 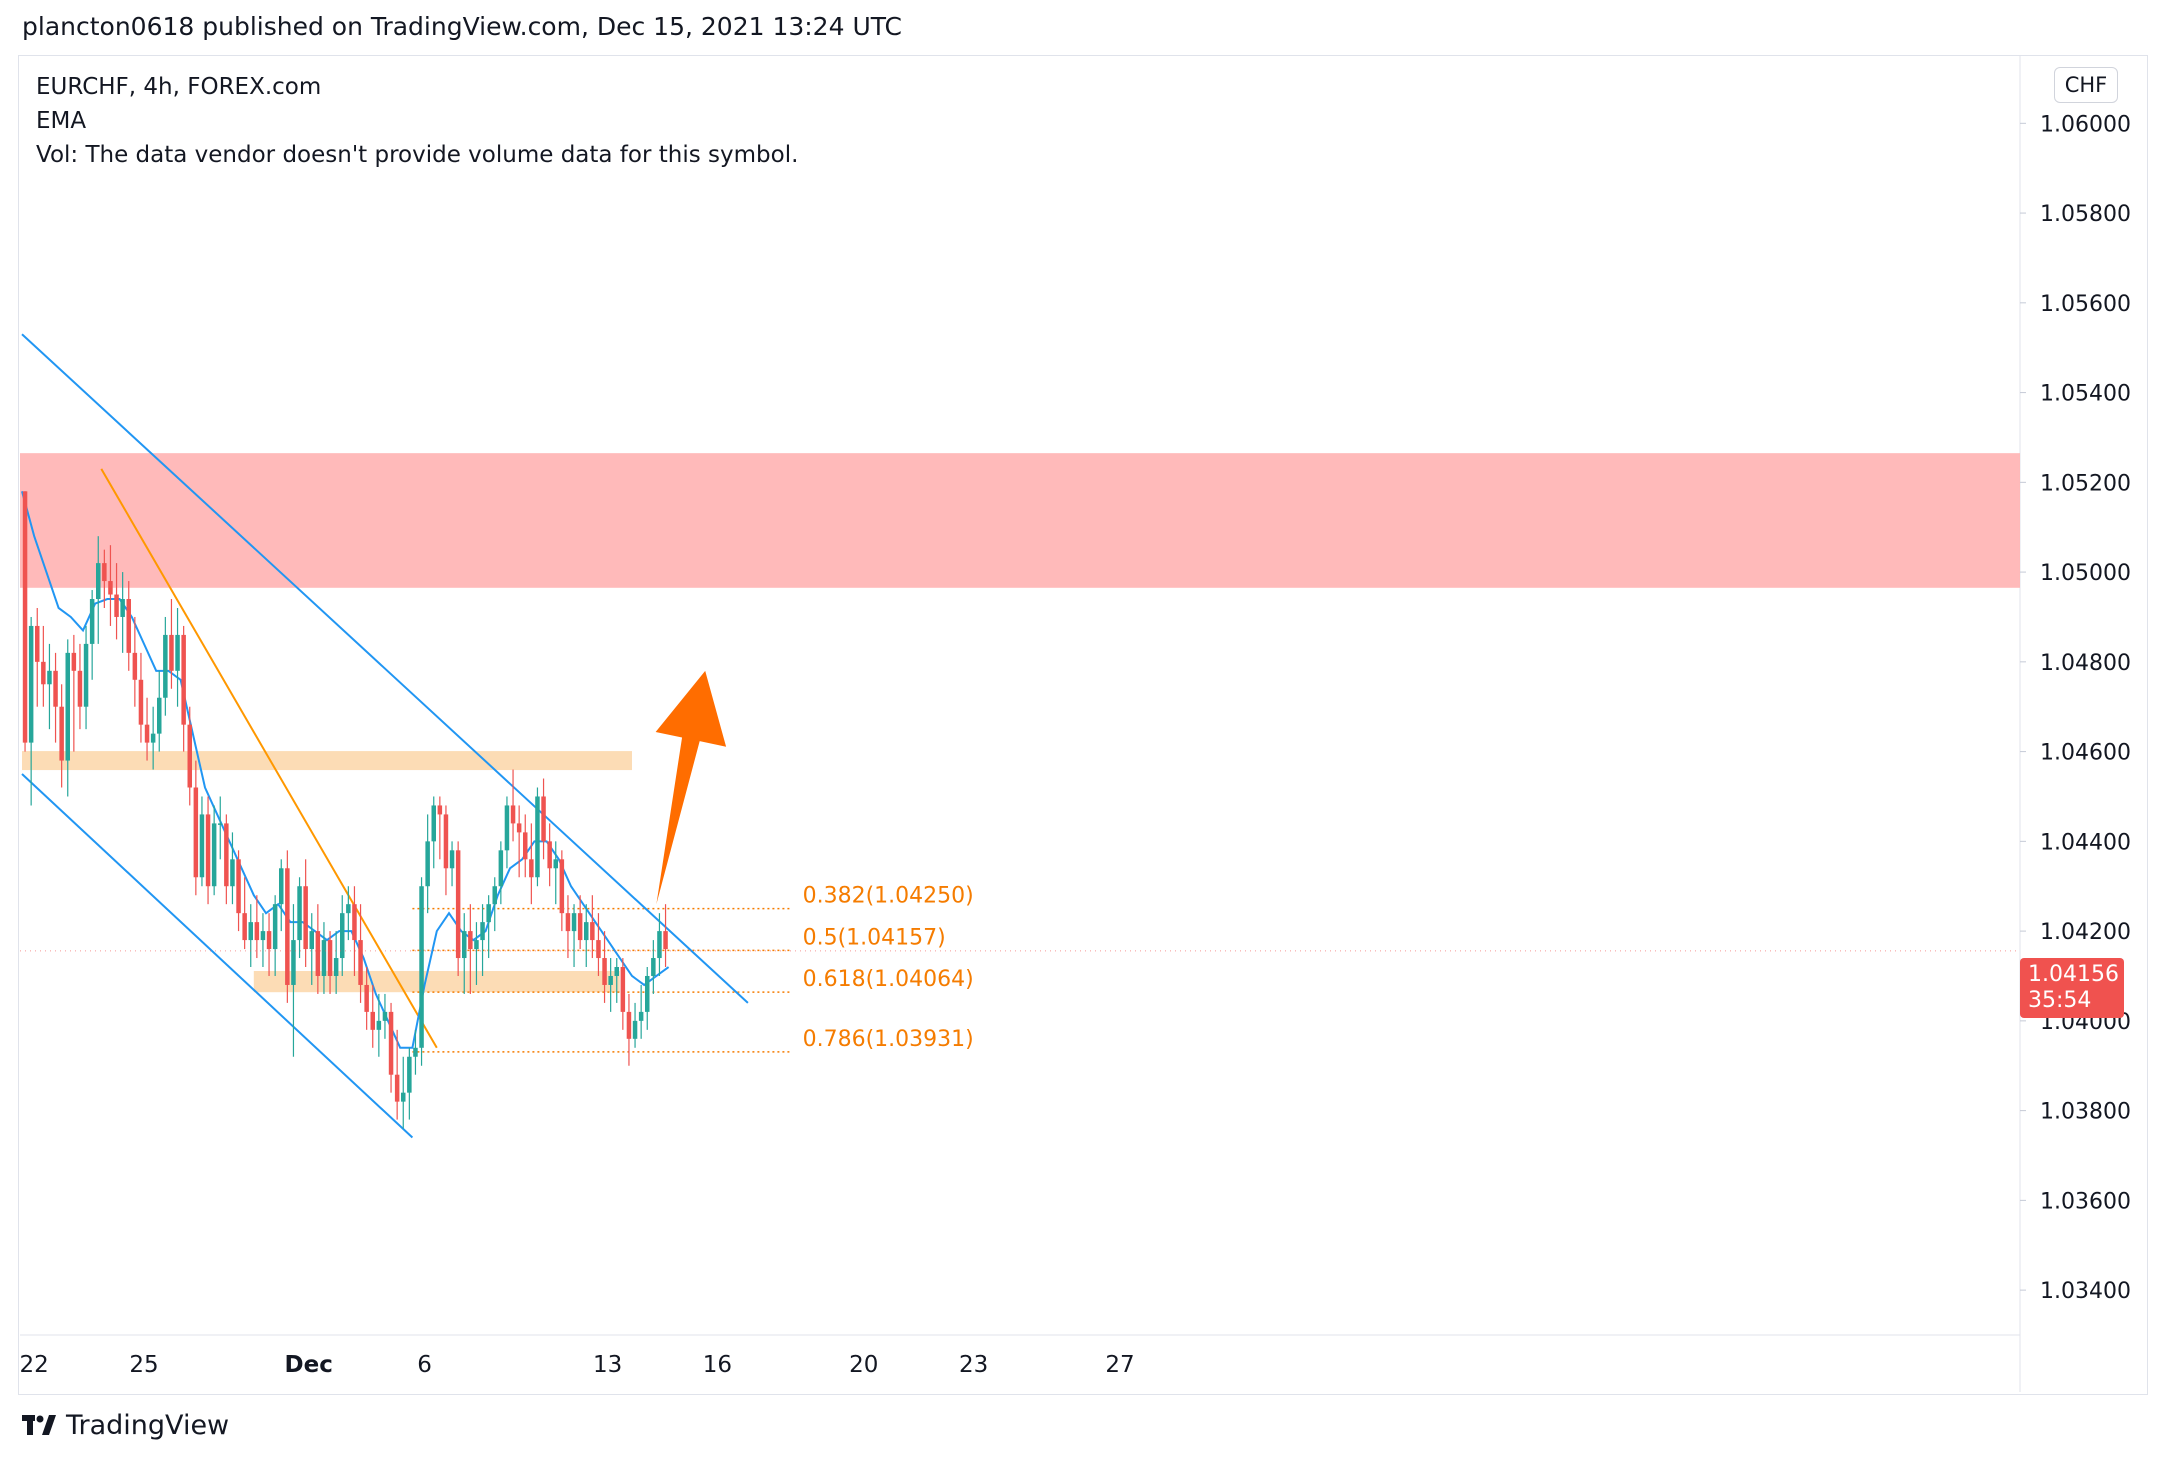 What do you see at coordinates (2085, 1291) in the screenshot?
I see `price-tick-label: 1.03400` at bounding box center [2085, 1291].